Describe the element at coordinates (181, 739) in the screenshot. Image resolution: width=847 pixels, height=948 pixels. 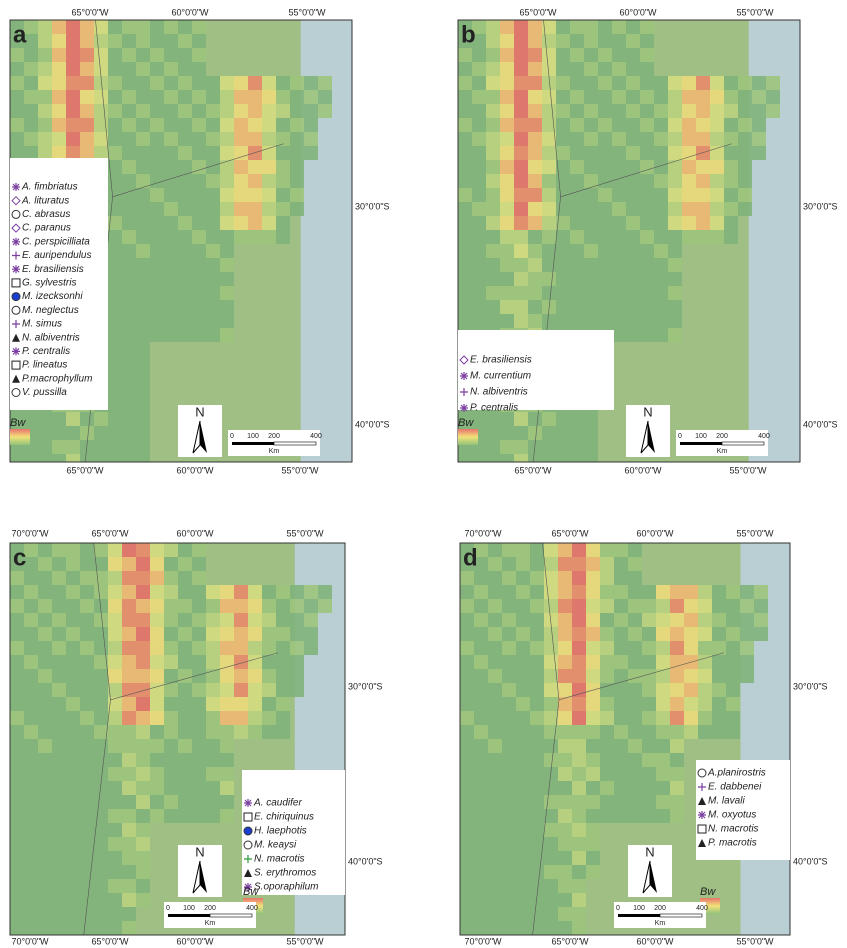
I see `border` at that location.